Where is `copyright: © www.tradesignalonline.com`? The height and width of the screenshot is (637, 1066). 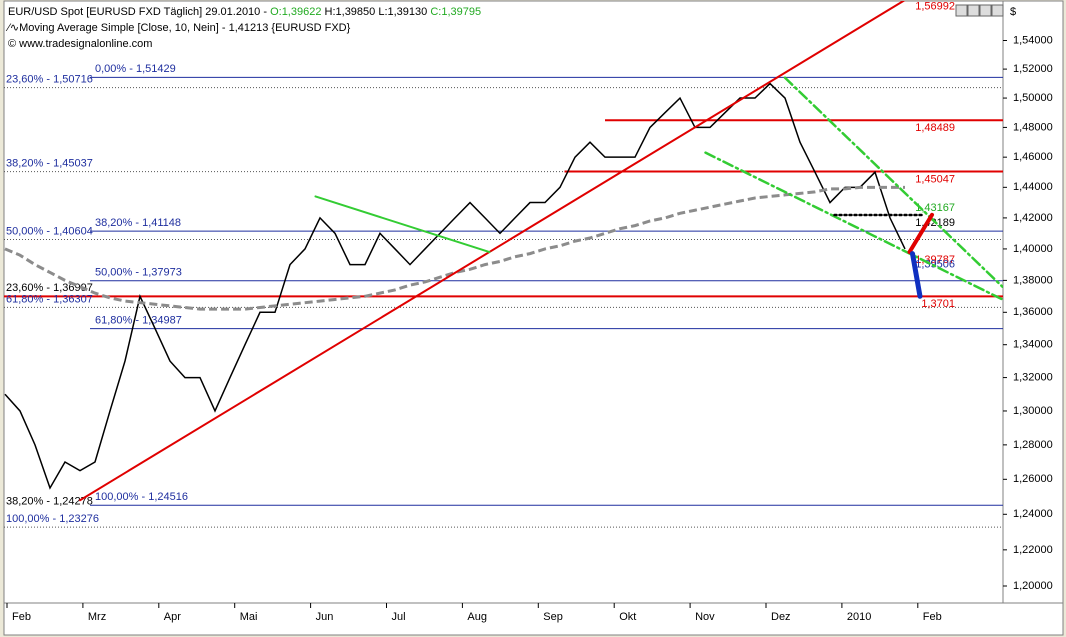 copyright: © www.tradesignalonline.com is located at coordinates (80, 44).